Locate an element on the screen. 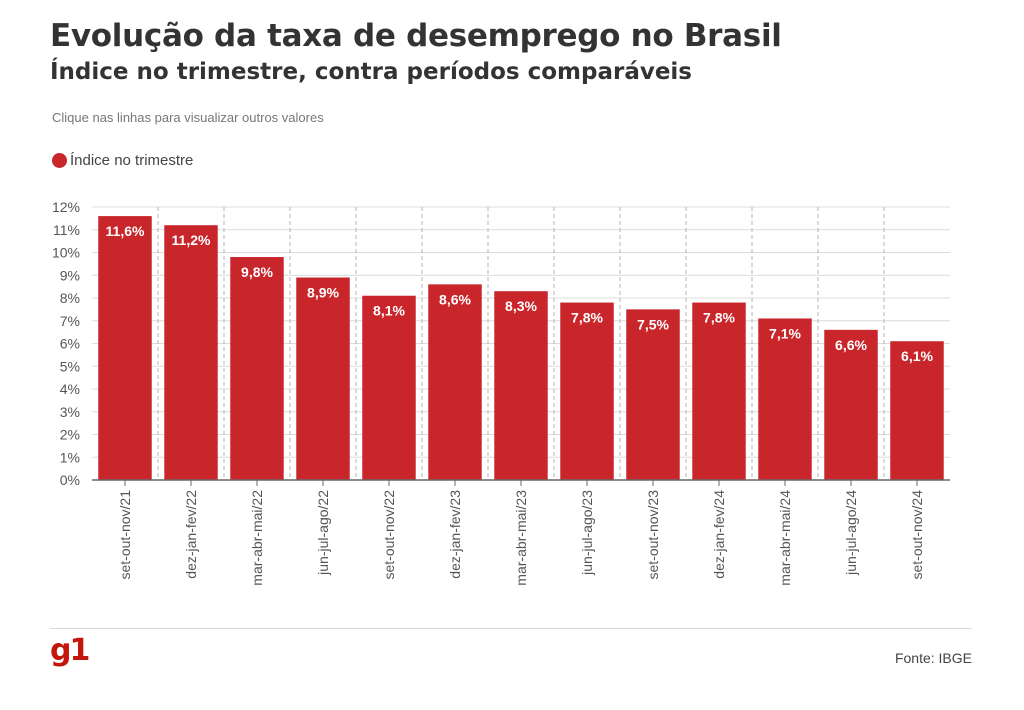  y-tick-label: 9% is located at coordinates (70, 275).